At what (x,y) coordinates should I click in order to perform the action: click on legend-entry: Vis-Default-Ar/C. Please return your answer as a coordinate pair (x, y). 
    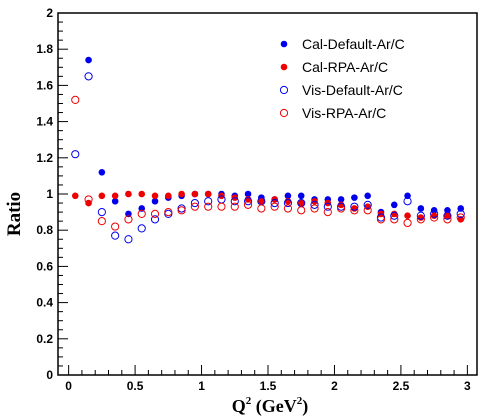
    Looking at the image, I should click on (352, 90).